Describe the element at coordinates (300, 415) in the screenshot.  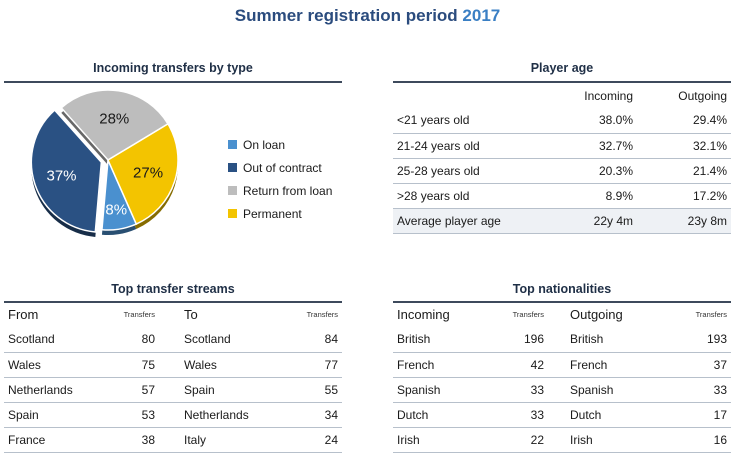
I see `stream-to-count: 34` at that location.